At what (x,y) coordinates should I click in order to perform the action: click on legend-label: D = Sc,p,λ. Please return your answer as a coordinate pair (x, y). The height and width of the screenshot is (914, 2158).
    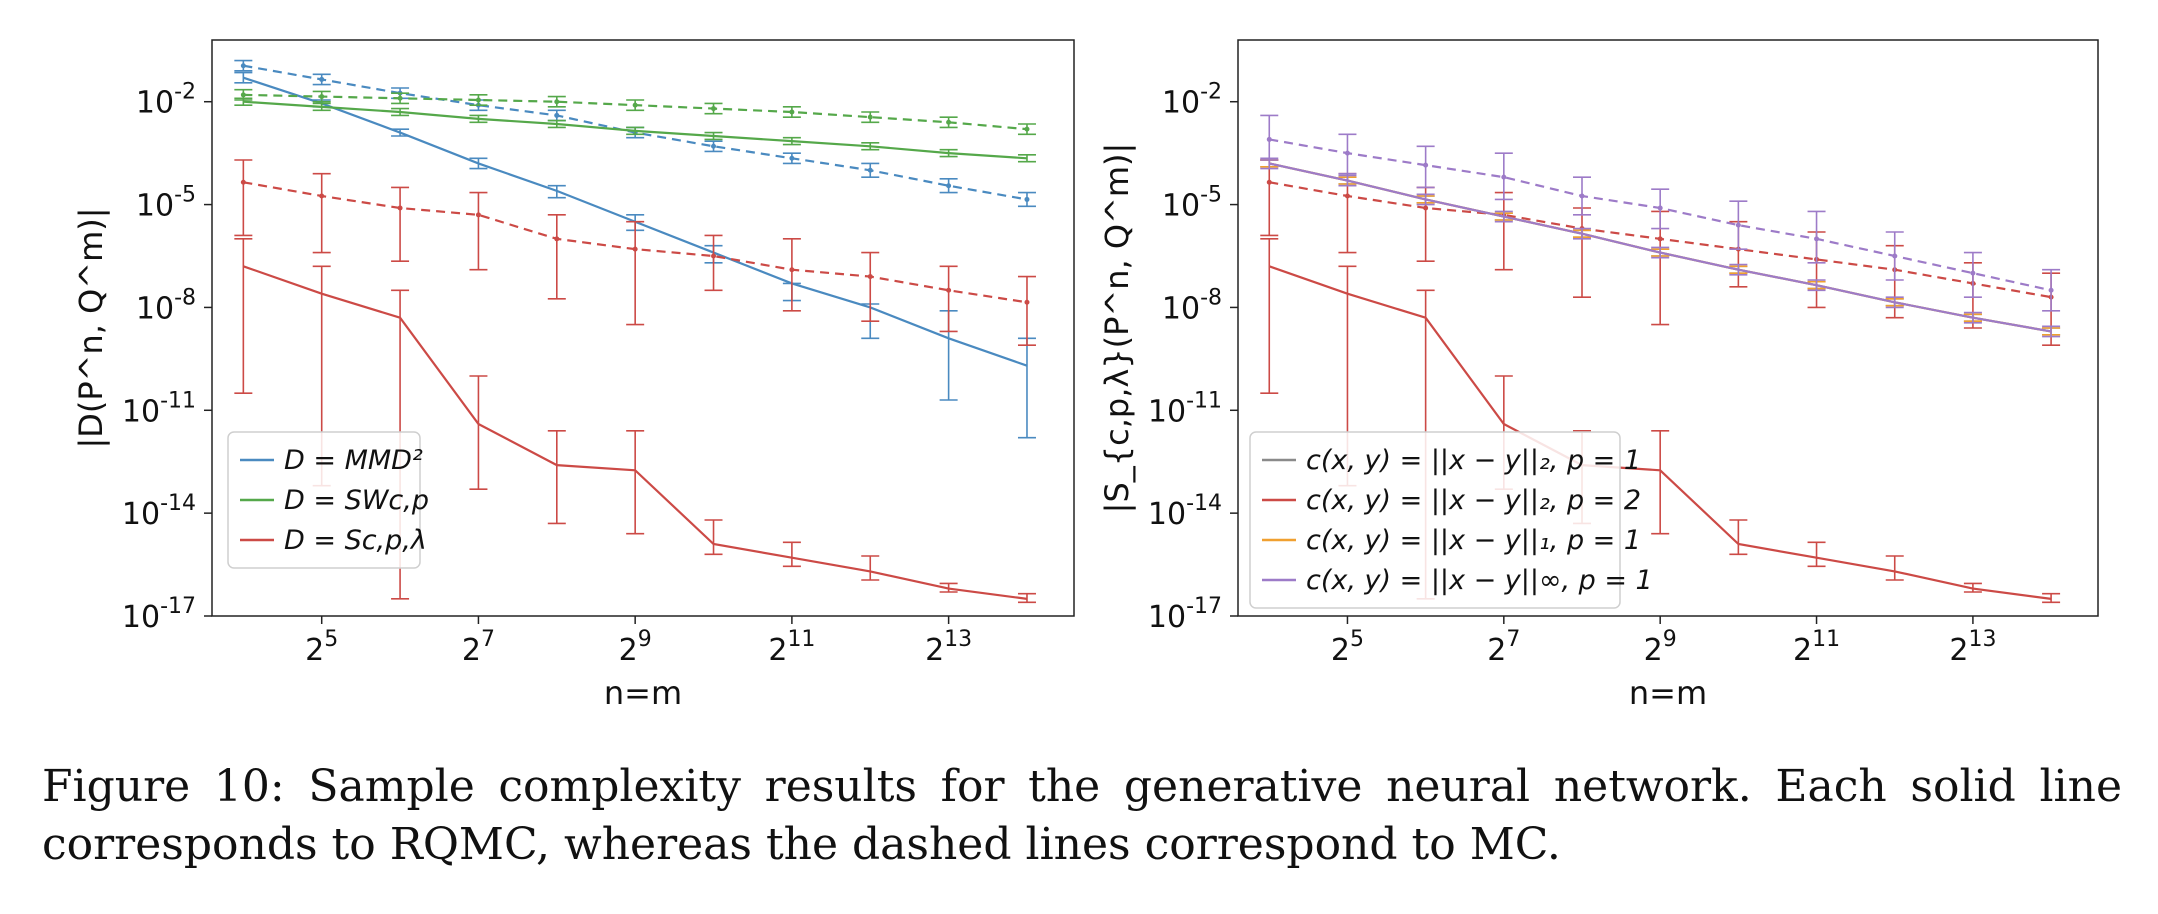
    Looking at the image, I should click on (355, 540).